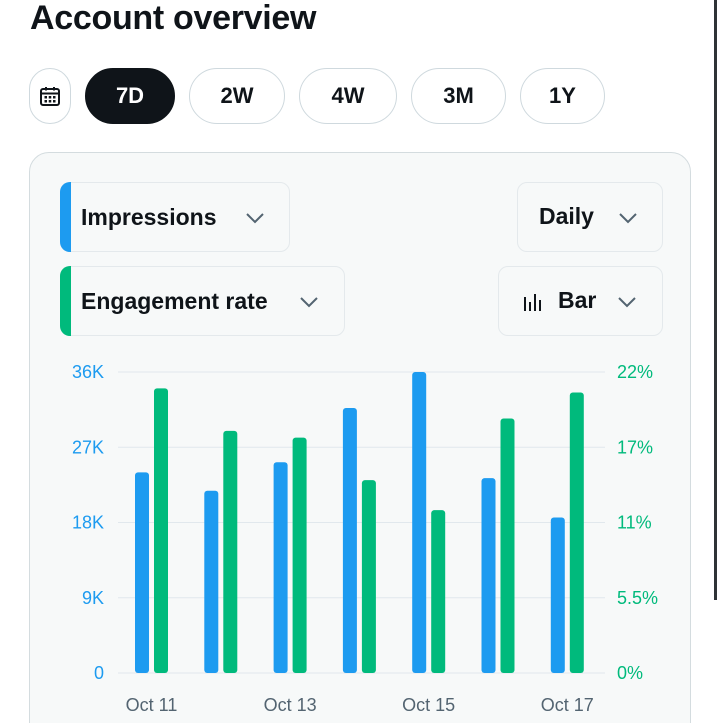  What do you see at coordinates (99, 673) in the screenshot?
I see `left-tick-label: 0` at bounding box center [99, 673].